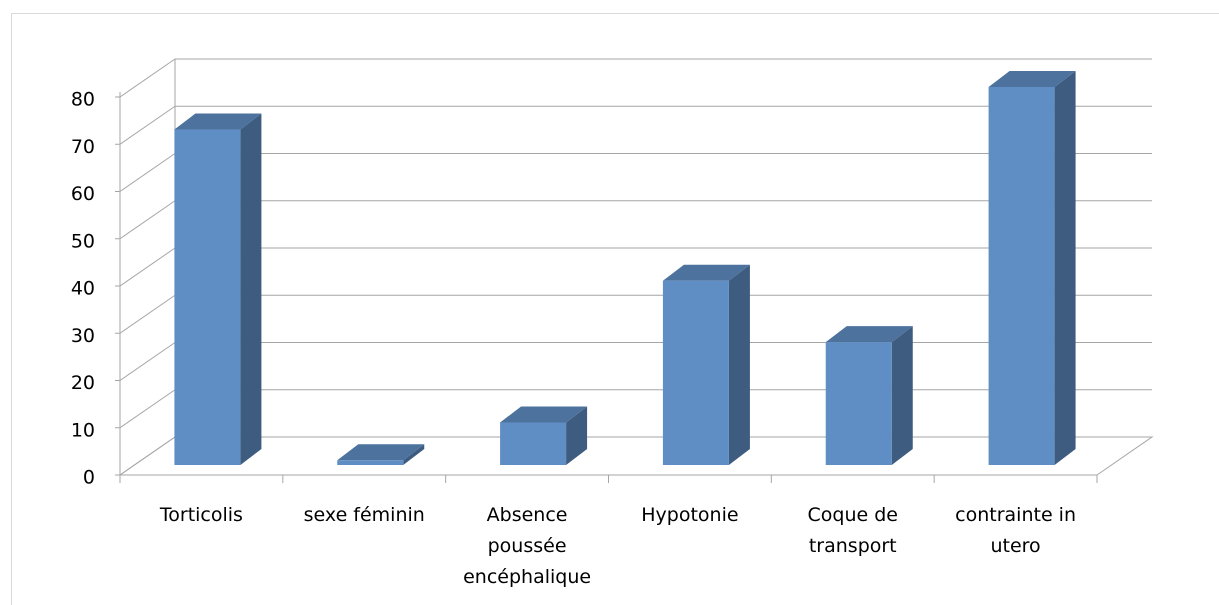 This screenshot has height=605, width=1219. I want to click on y-tick-label: 70, so click(83, 147).